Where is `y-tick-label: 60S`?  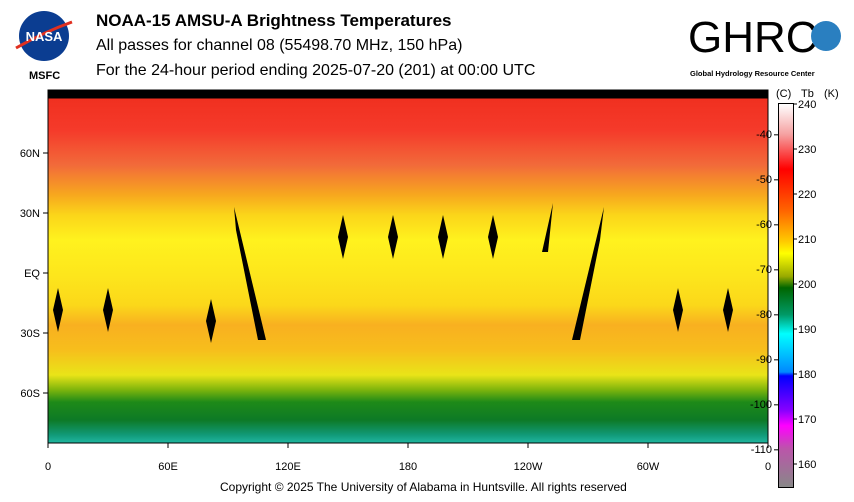 y-tick-label: 60S is located at coordinates (30, 394).